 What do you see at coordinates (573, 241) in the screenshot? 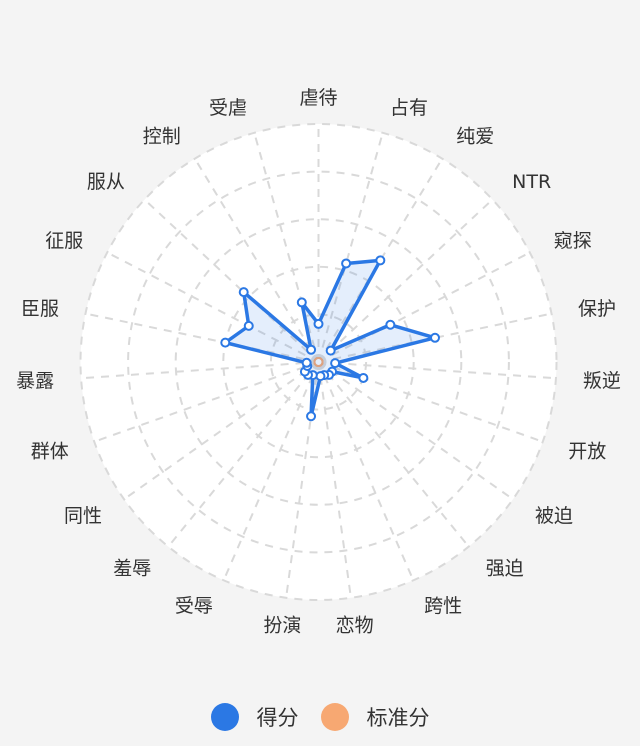
I see `axis-label: 窥探` at bounding box center [573, 241].